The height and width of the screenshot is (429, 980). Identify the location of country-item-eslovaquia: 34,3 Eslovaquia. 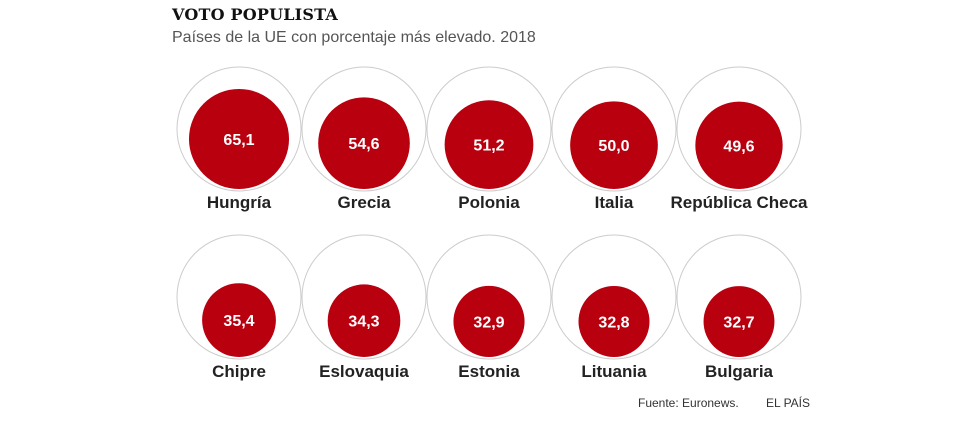
(364, 307).